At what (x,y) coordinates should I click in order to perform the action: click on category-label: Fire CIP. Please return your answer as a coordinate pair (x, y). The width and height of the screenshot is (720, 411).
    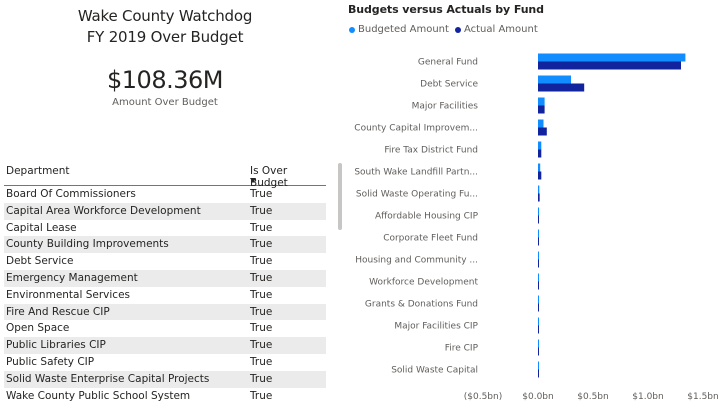
    Looking at the image, I should click on (462, 349).